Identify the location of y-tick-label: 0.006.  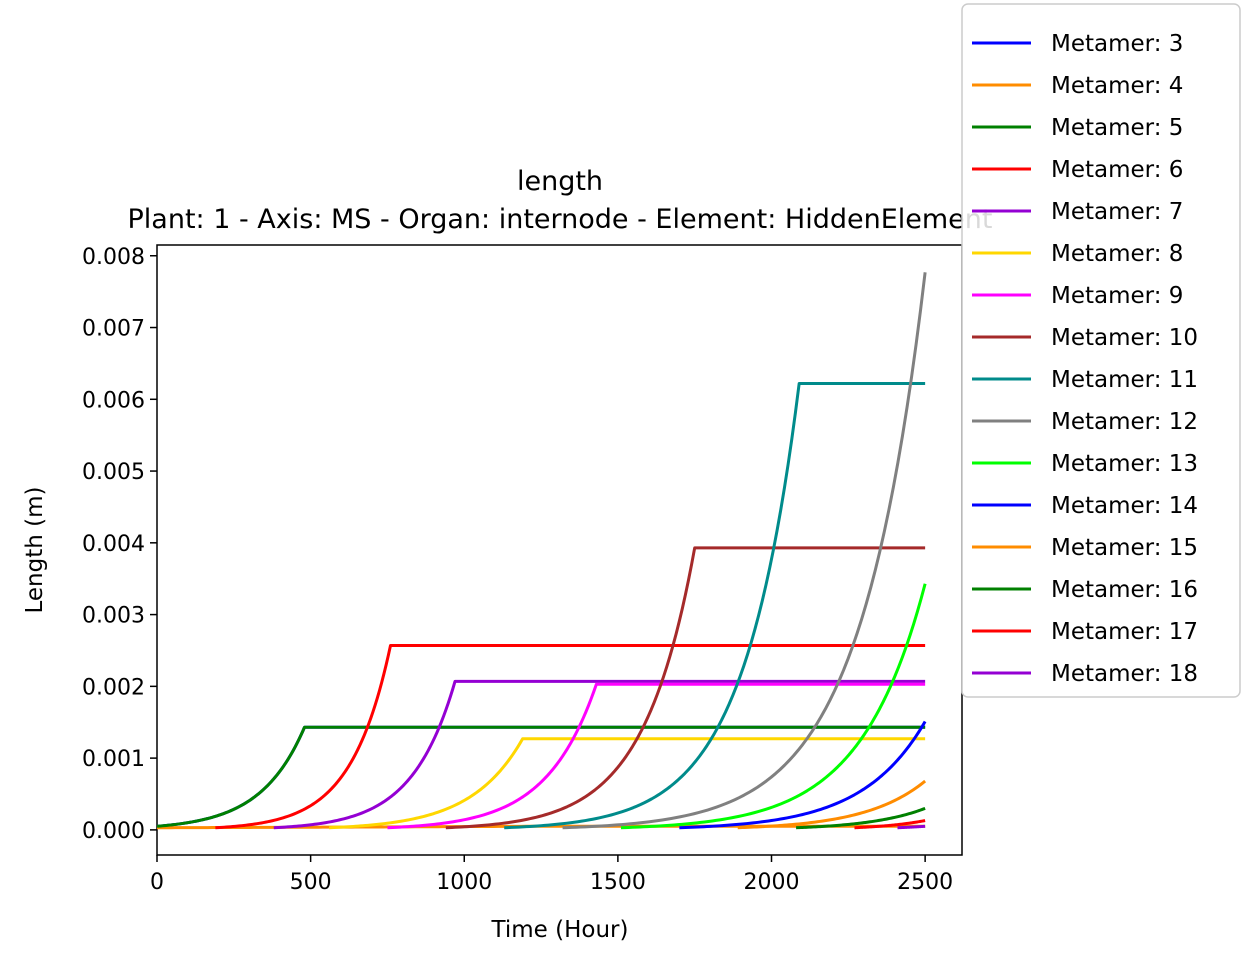
(113, 400).